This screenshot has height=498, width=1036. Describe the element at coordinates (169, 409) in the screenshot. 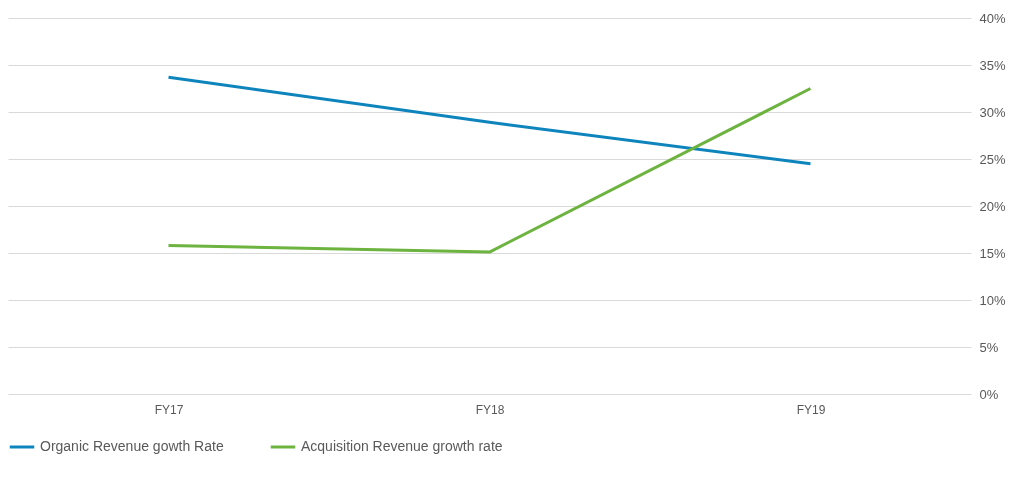

I see `x-tick-label: FY17` at that location.